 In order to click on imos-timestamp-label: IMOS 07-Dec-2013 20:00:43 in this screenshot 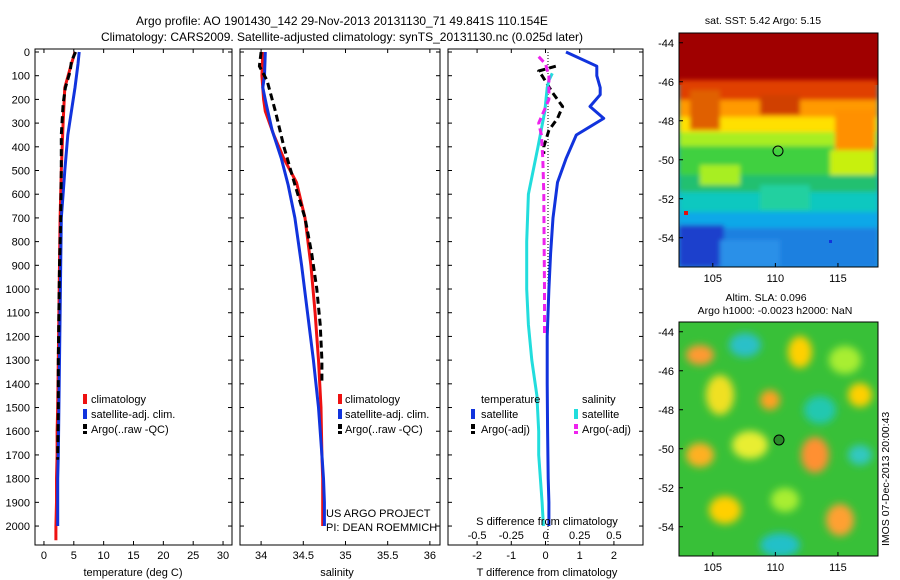, I will do `click(886, 479)`.